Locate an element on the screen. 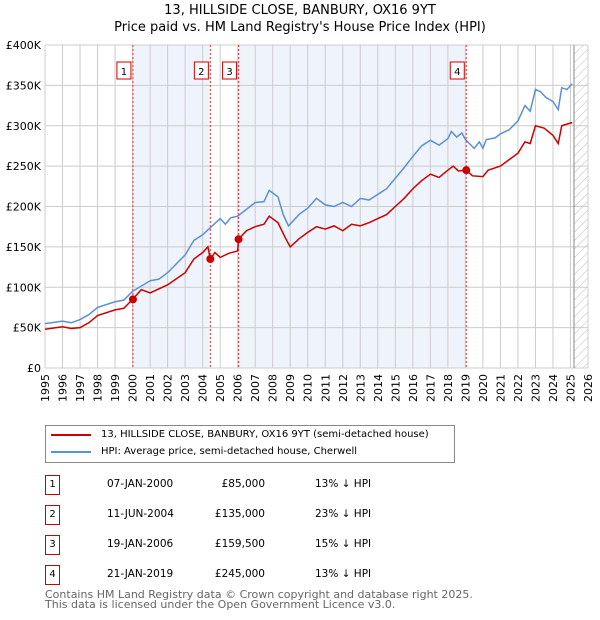  sale-price: £135,000 is located at coordinates (239, 514).